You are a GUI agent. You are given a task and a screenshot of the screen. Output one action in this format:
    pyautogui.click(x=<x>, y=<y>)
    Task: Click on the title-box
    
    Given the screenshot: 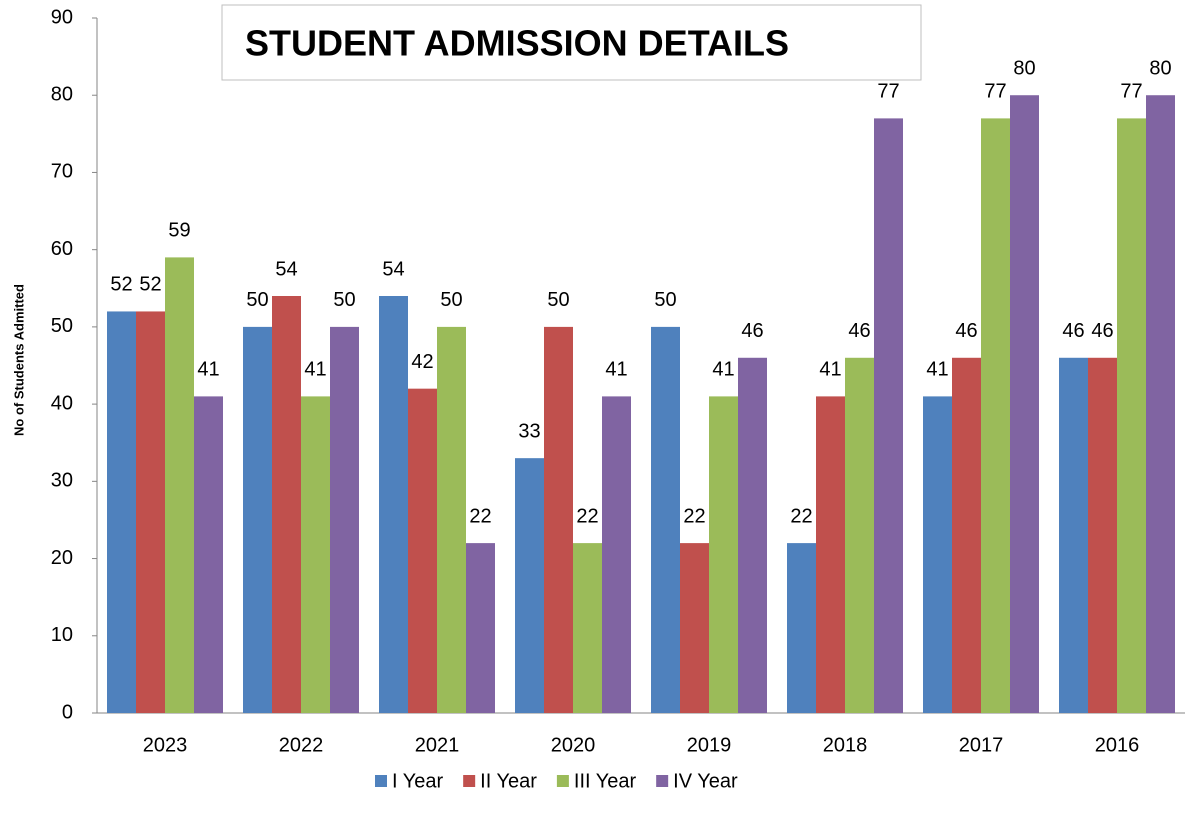 What is the action you would take?
    pyautogui.click(x=571, y=42)
    